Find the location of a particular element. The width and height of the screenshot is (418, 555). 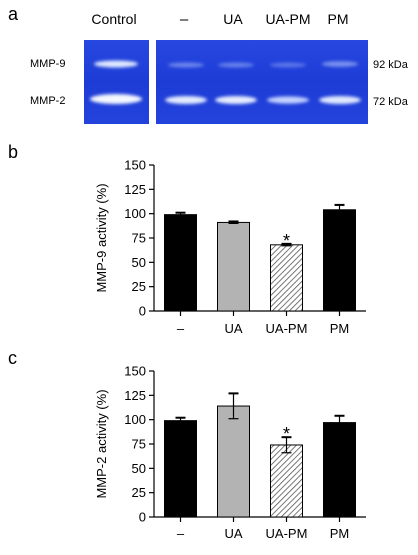

gel-control-lane is located at coordinates (116, 82).